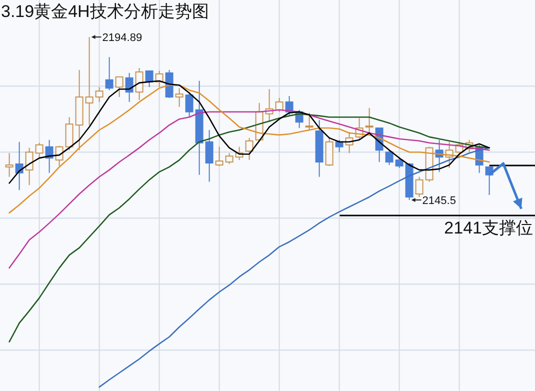  What do you see at coordinates (488, 228) in the screenshot?
I see `ref-line-label: 2141支撑位` at bounding box center [488, 228].